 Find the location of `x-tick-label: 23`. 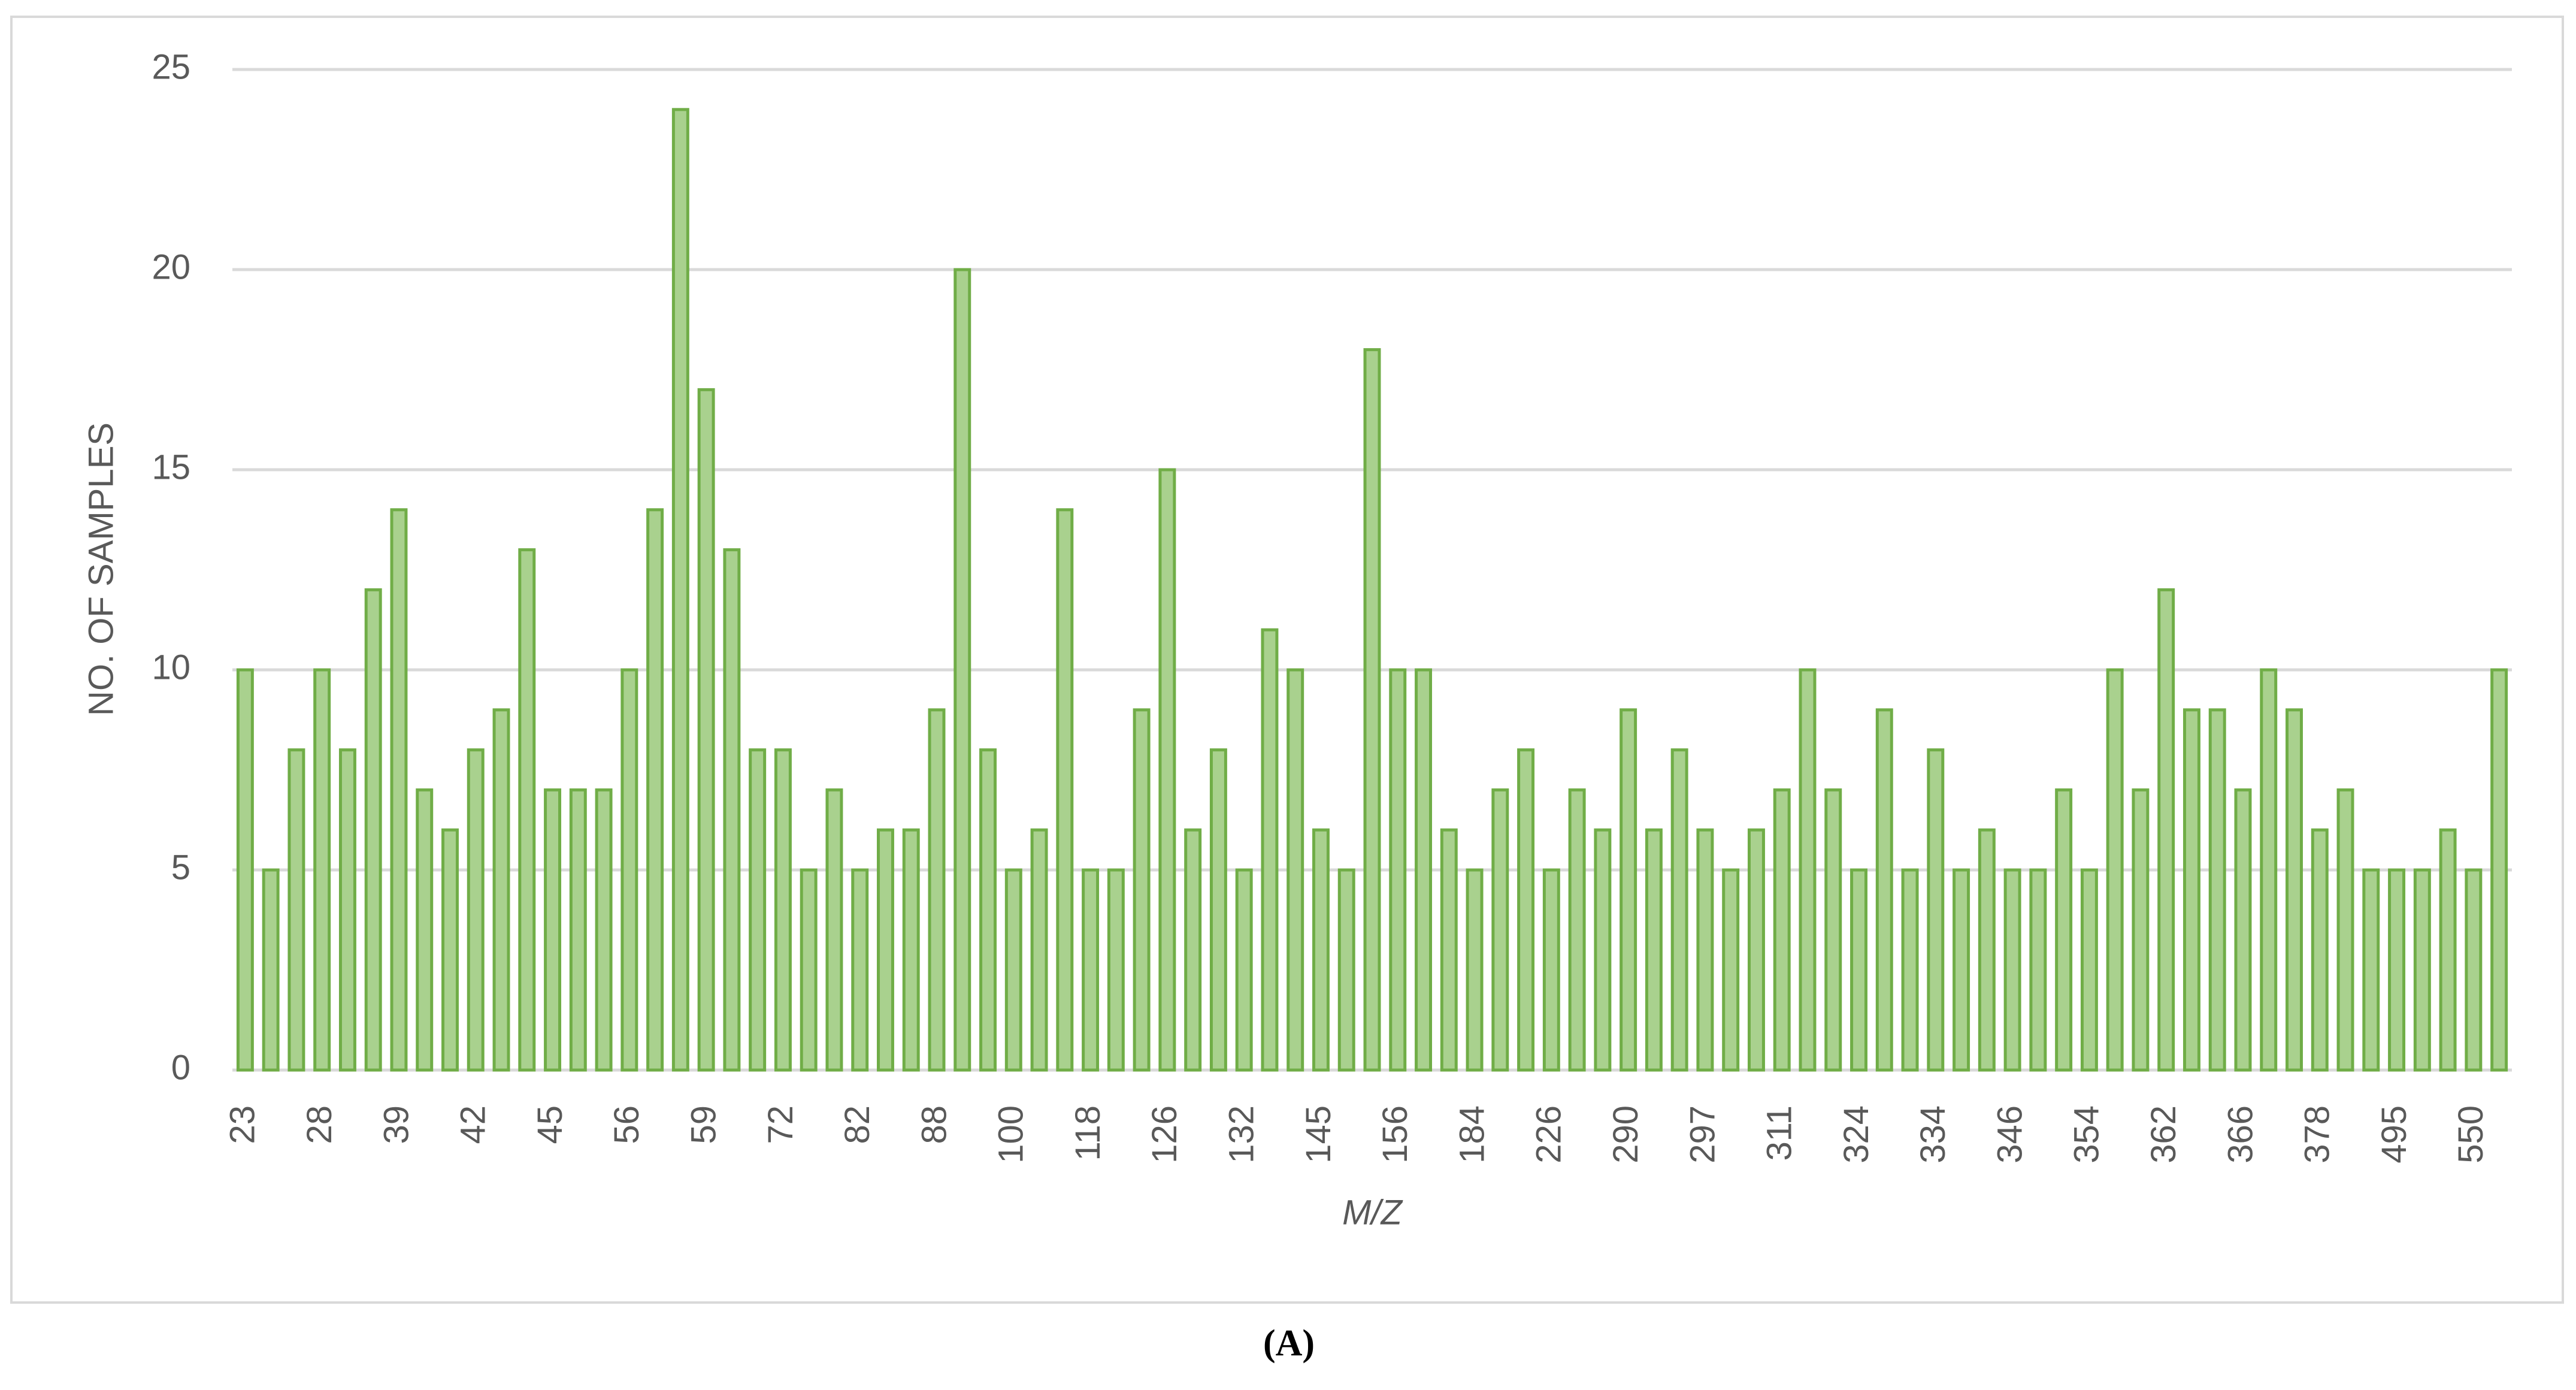

x-tick-label: 23 is located at coordinates (242, 1124).